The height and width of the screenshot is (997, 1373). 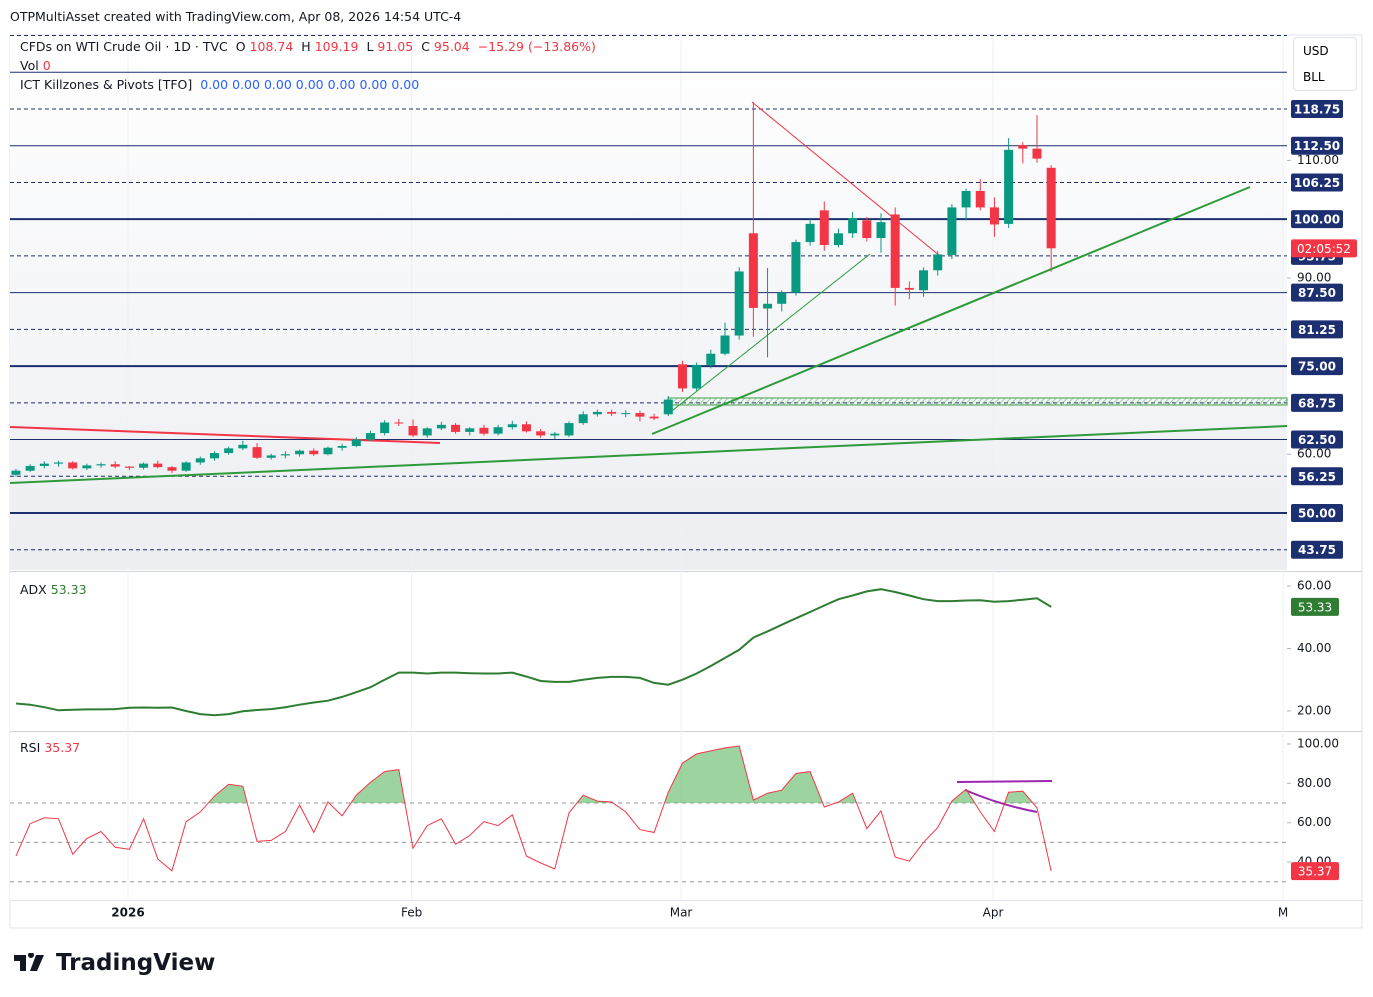 What do you see at coordinates (46, 65) in the screenshot?
I see `vol-value: 0` at bounding box center [46, 65].